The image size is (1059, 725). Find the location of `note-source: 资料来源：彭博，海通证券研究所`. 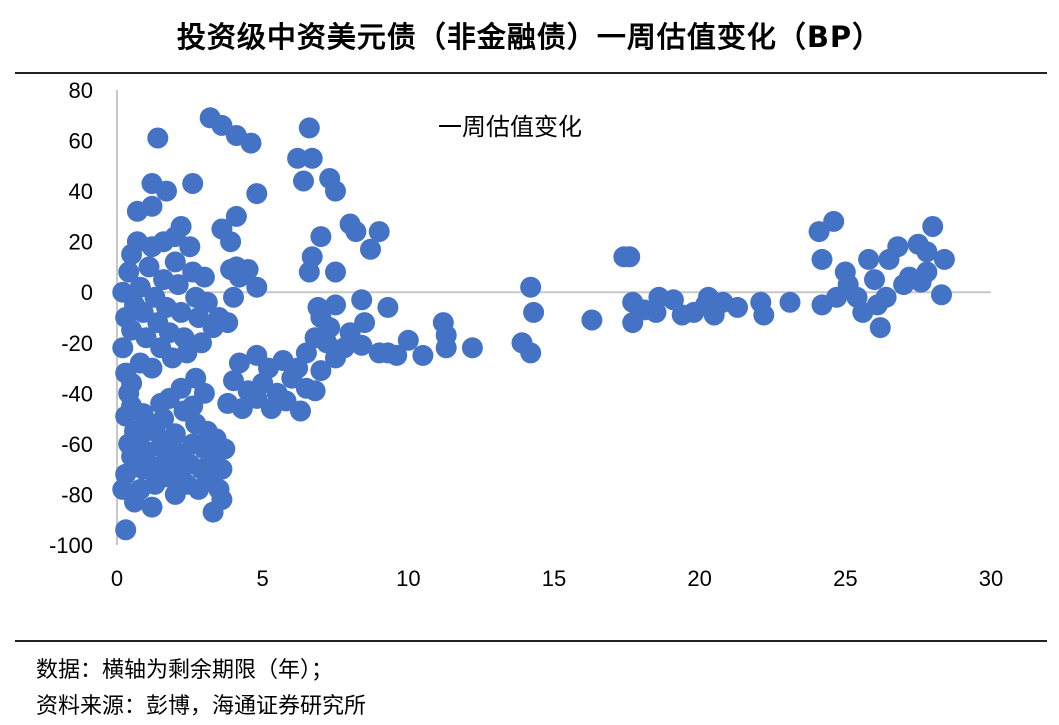

note-source: 资料来源：彭博，海通证券研究所 is located at coordinates (201, 706).